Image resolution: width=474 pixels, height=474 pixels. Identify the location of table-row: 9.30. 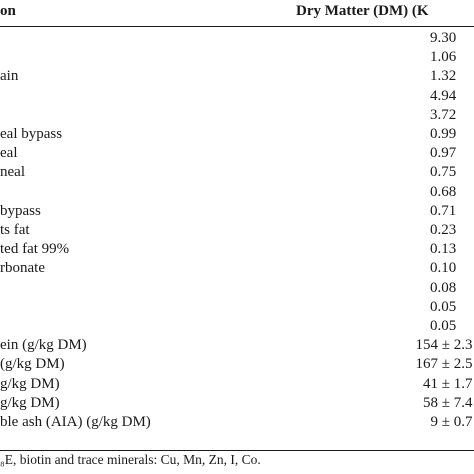
(237, 39).